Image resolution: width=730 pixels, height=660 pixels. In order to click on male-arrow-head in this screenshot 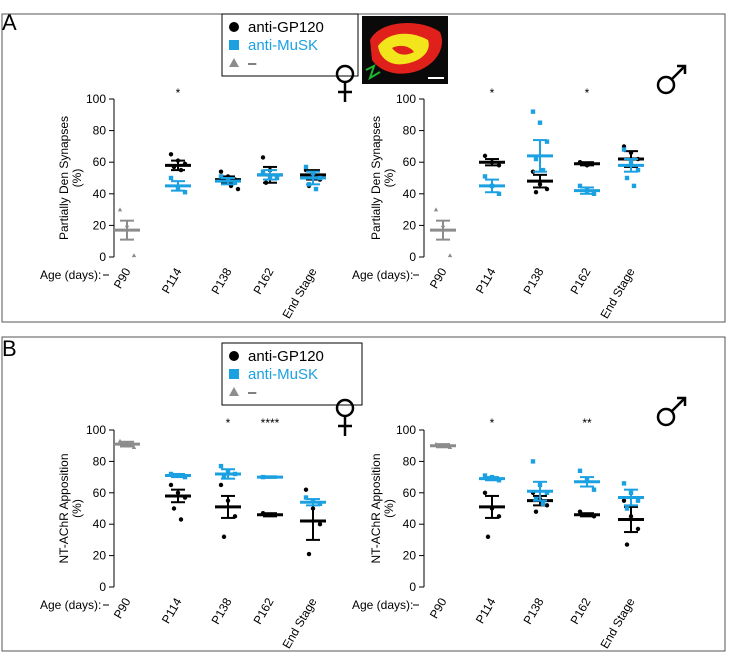, I will do `click(682, 69)`.